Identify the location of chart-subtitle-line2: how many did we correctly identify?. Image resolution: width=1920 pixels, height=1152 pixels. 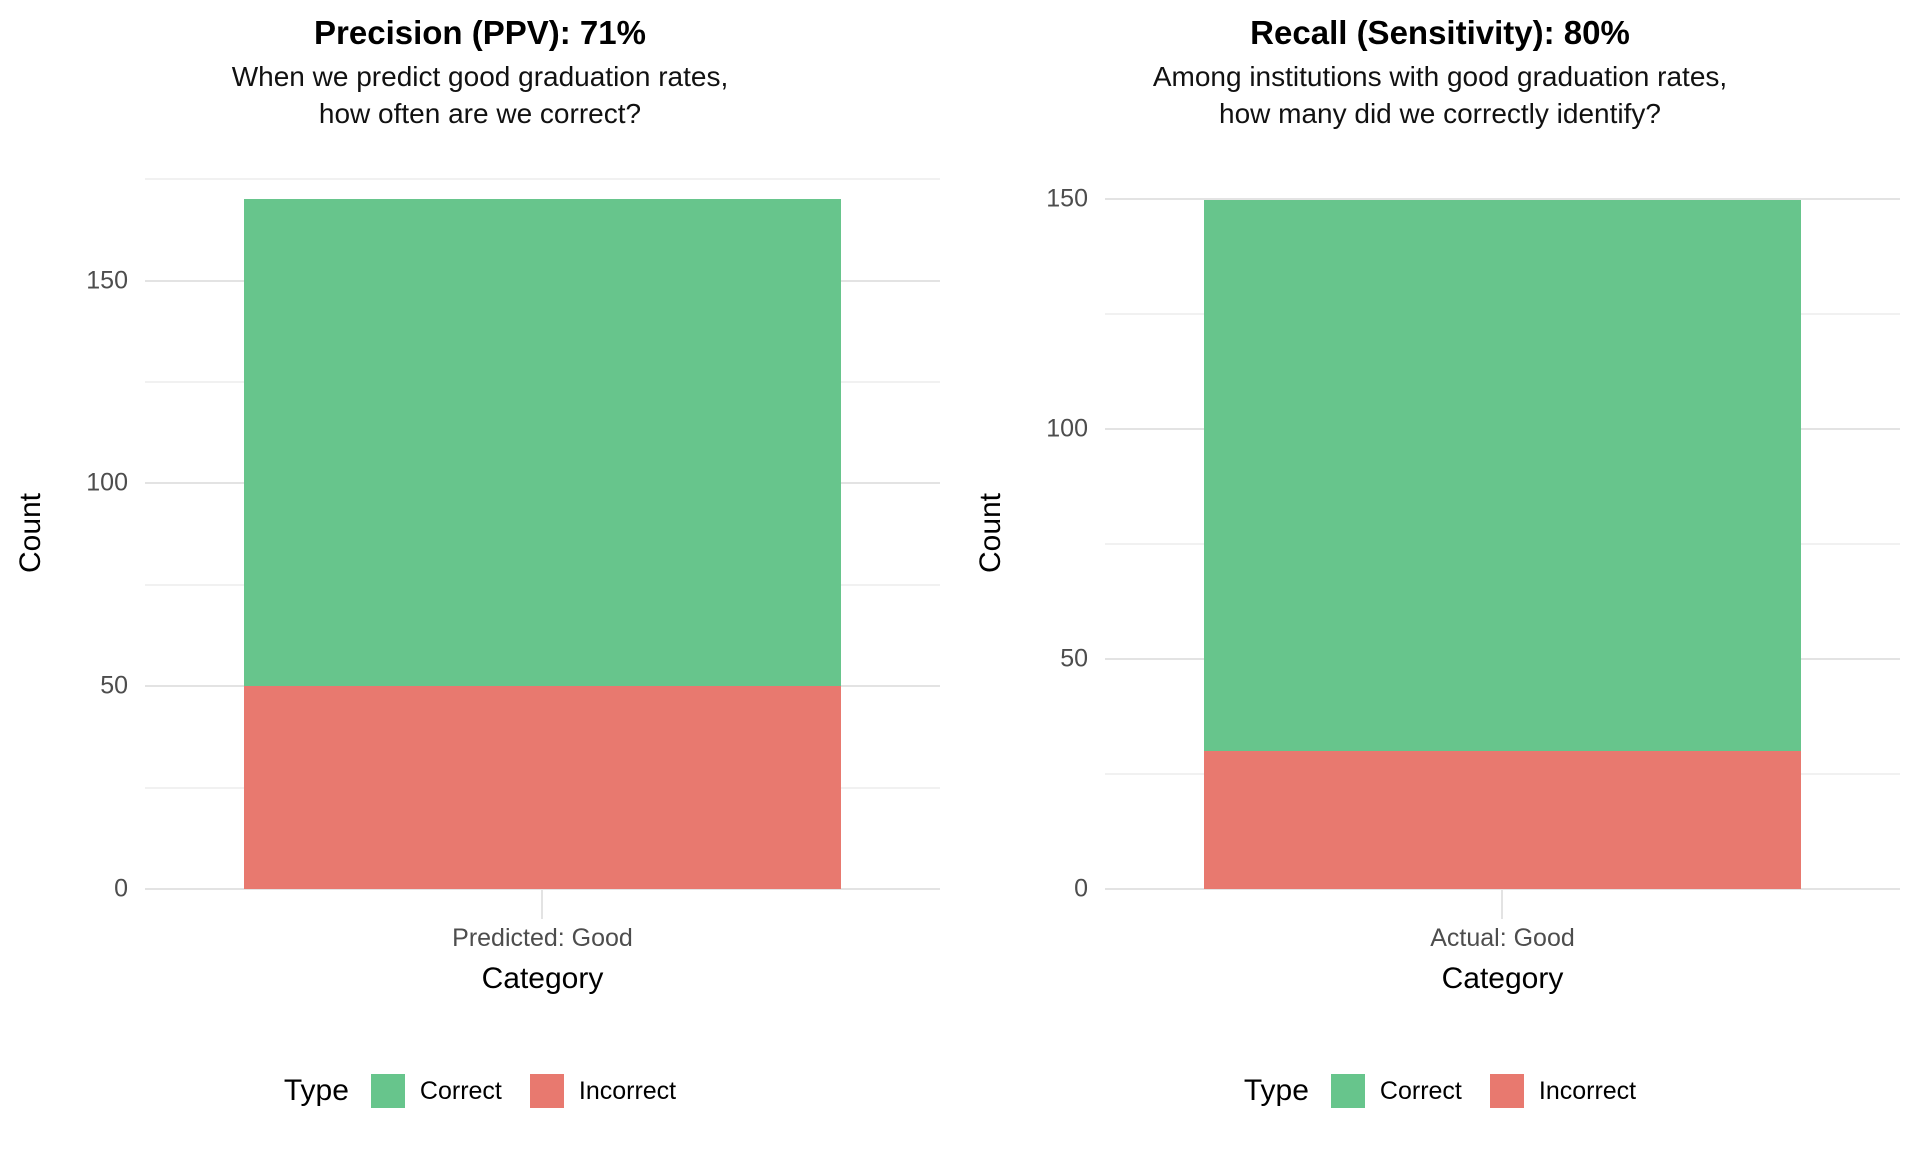
(1440, 113).